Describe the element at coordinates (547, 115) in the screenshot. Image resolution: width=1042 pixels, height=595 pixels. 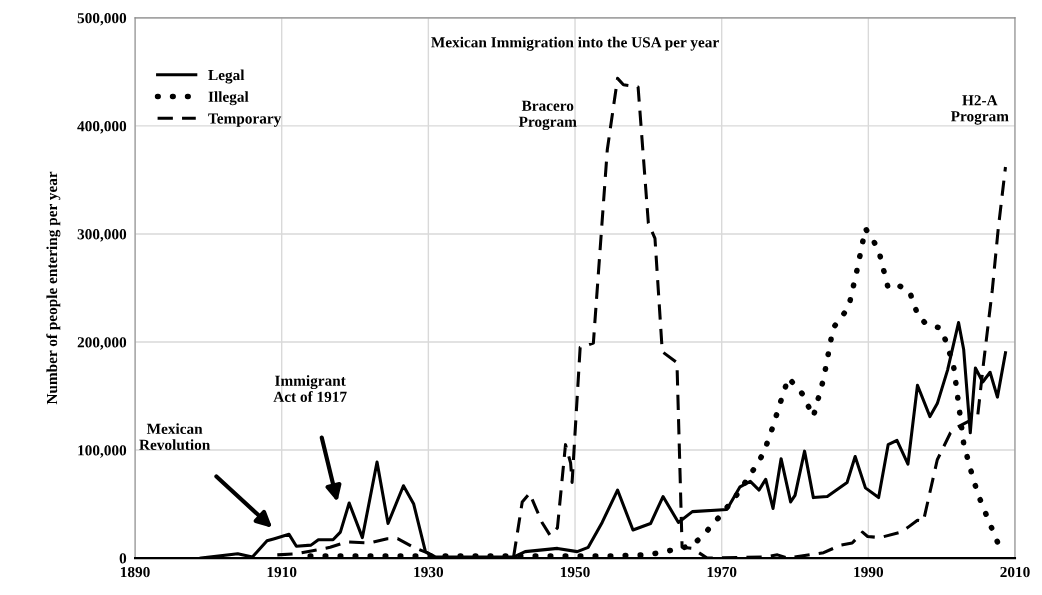
I see `annotation: Bracero Program` at that location.